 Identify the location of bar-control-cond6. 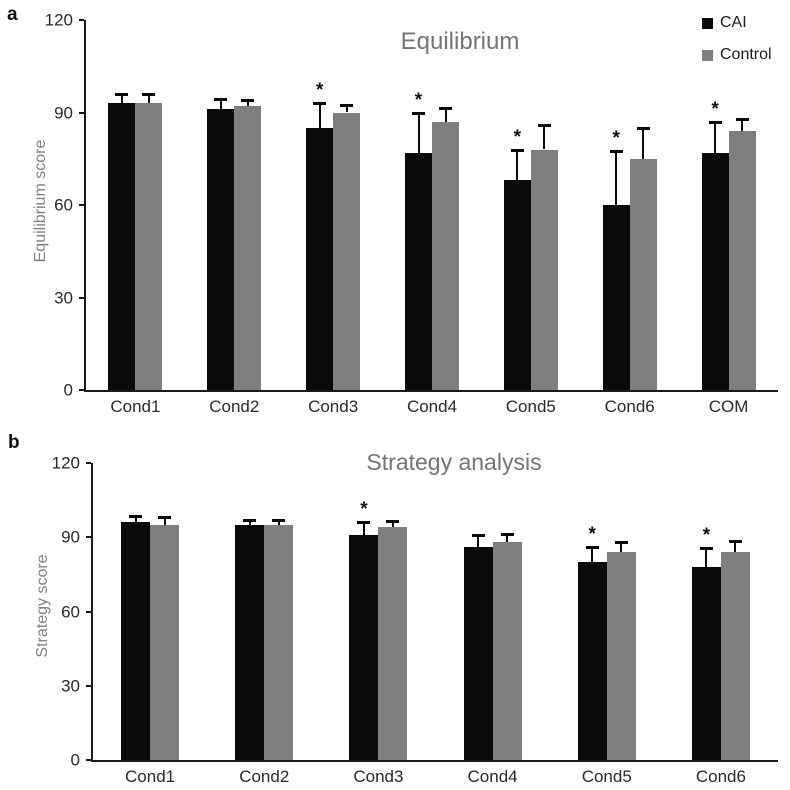
(735, 656).